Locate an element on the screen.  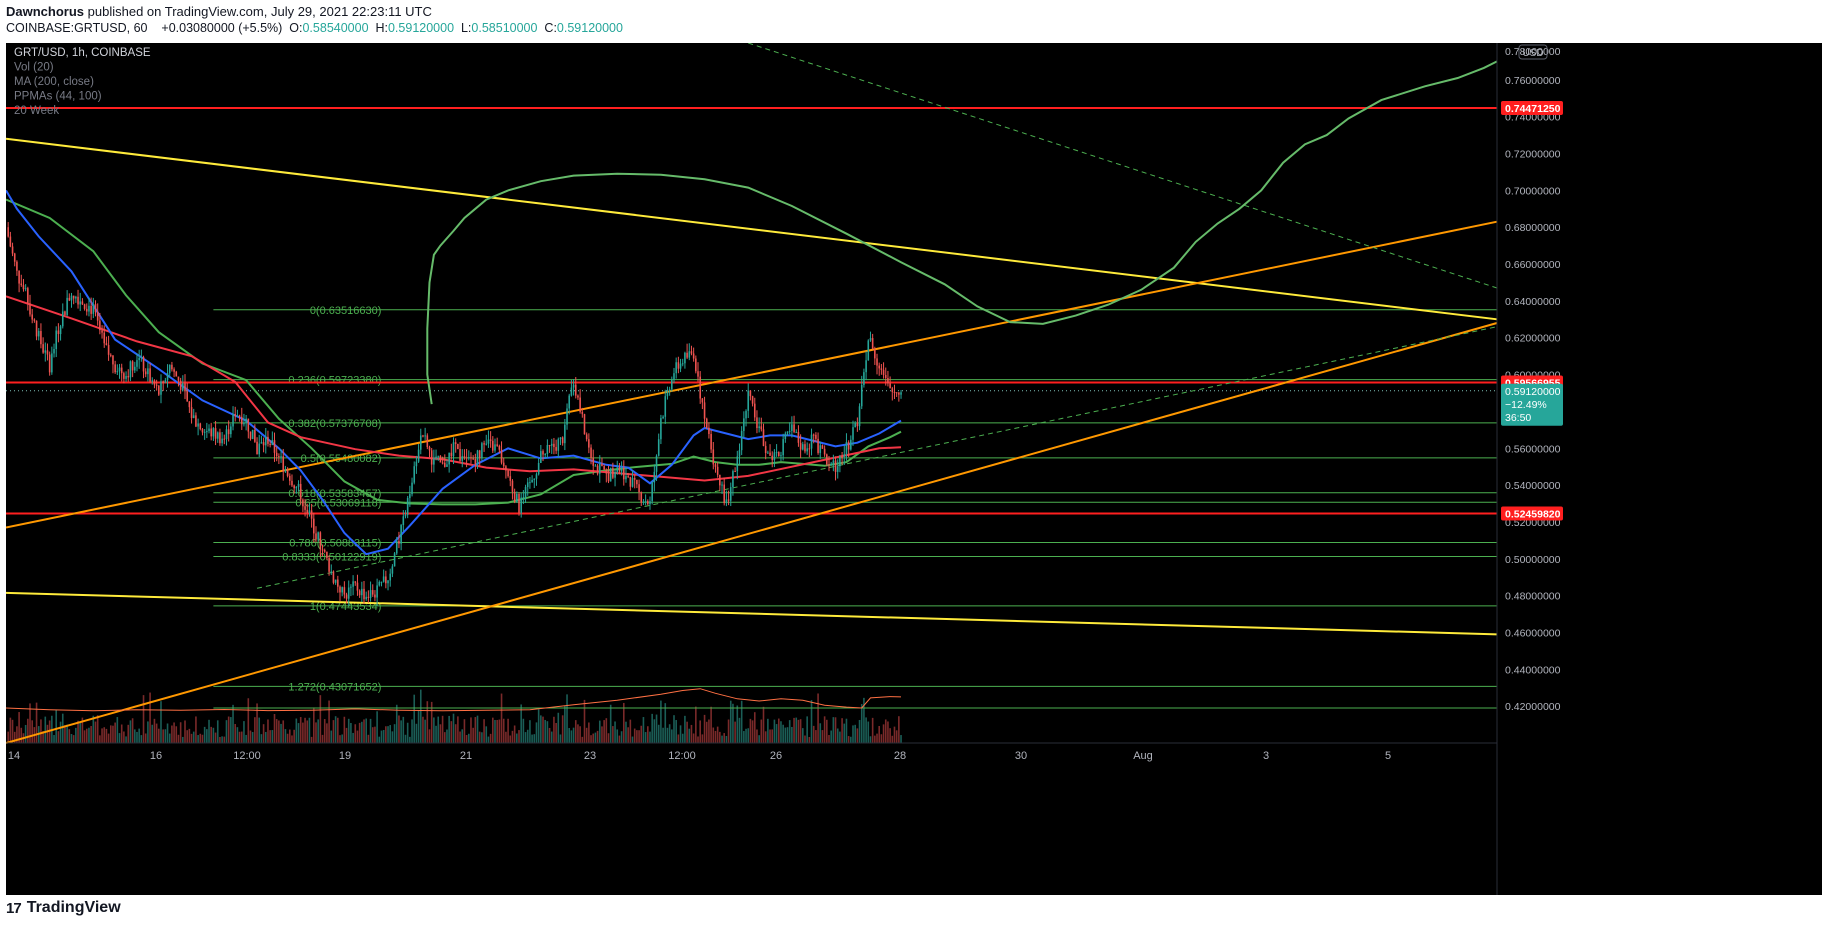
fib-label: 0.65(0.53069118) is located at coordinates (338, 503).